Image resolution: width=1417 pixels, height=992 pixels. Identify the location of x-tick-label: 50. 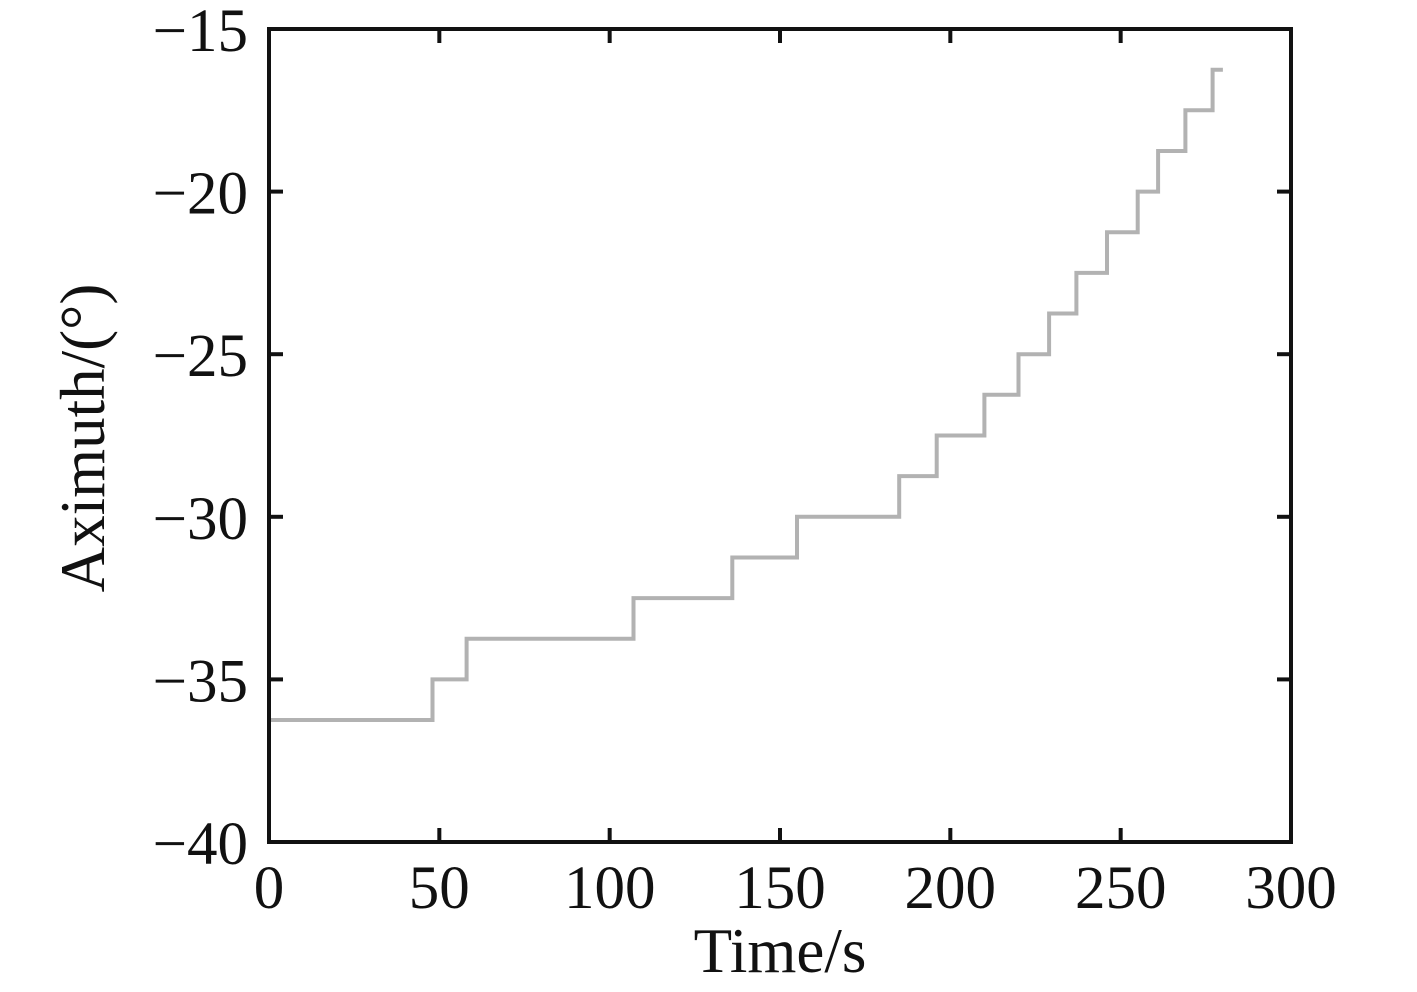
(439, 888).